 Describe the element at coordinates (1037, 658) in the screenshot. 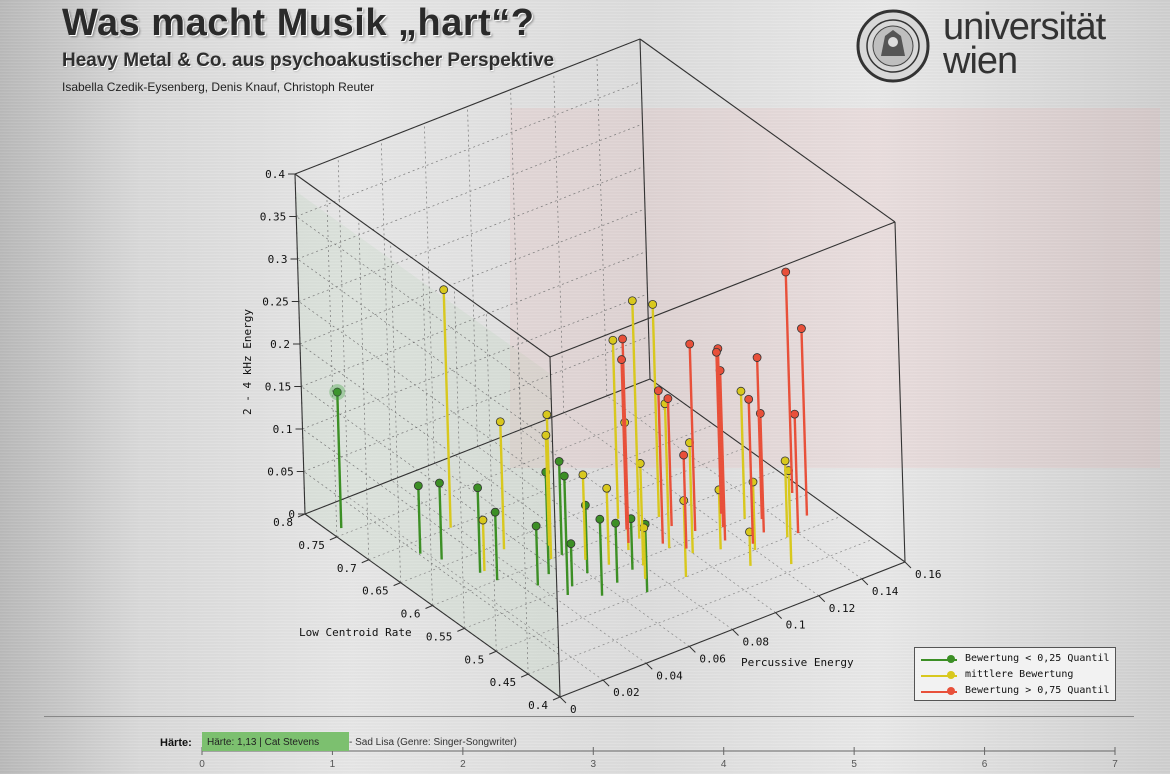

I see `legend-label: Bewertung < 0,25 Quantil` at that location.